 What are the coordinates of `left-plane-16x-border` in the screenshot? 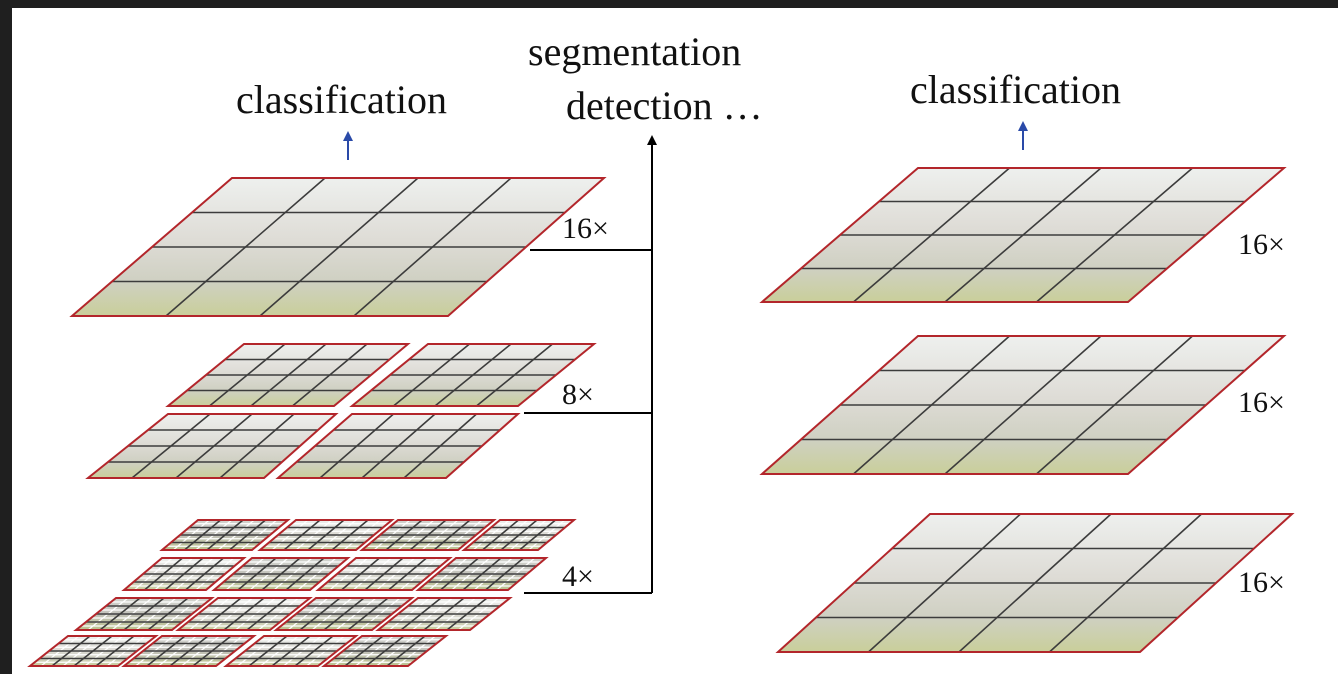 It's located at (338, 247).